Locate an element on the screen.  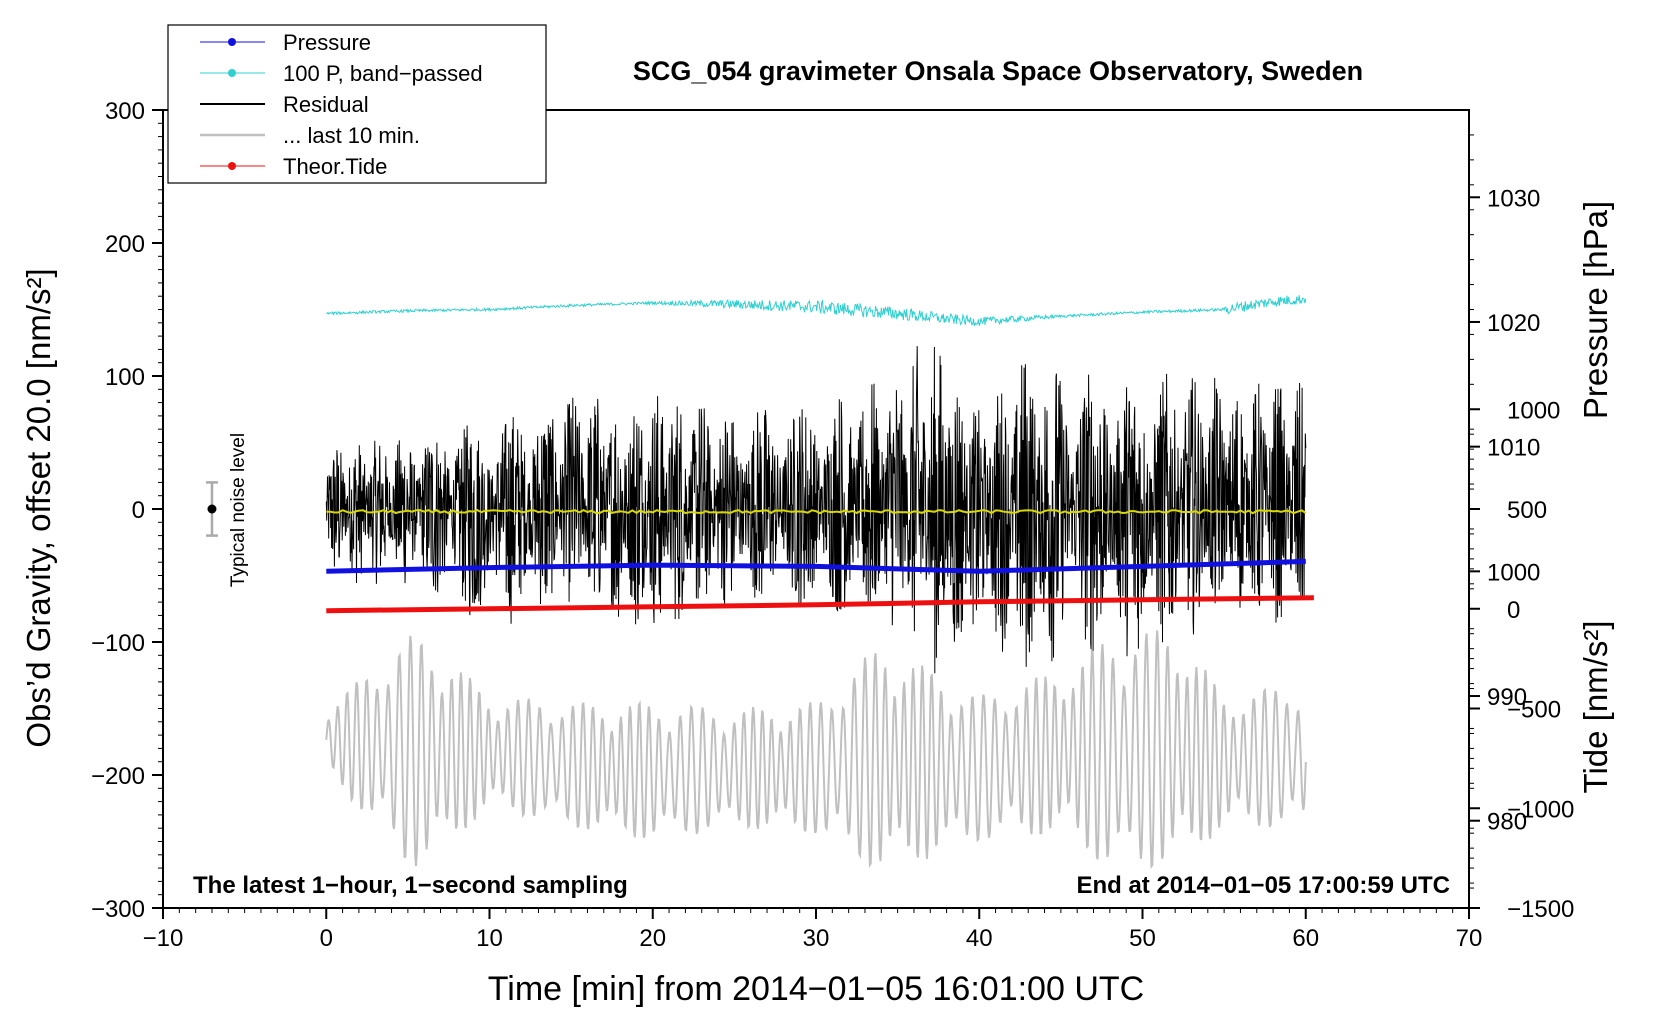
legend-label: Residual is located at coordinates (326, 104).